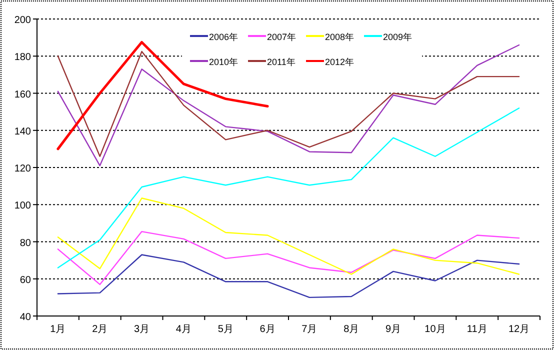 The height and width of the screenshot is (350, 554). Describe the element at coordinates (26, 317) in the screenshot. I see `y-tick-label: 40` at that location.